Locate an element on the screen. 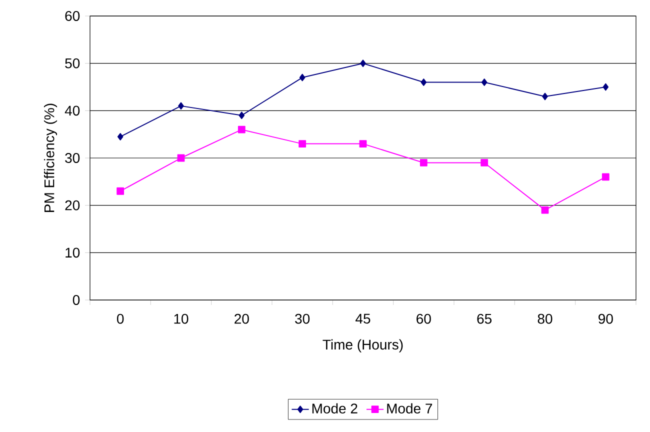  y-tick-label: 40 is located at coordinates (72, 111).